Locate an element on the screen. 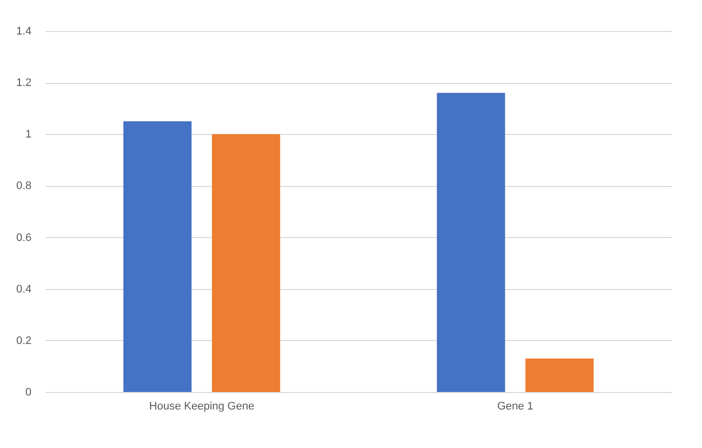  y-tick-label: 1.4 is located at coordinates (24, 32).